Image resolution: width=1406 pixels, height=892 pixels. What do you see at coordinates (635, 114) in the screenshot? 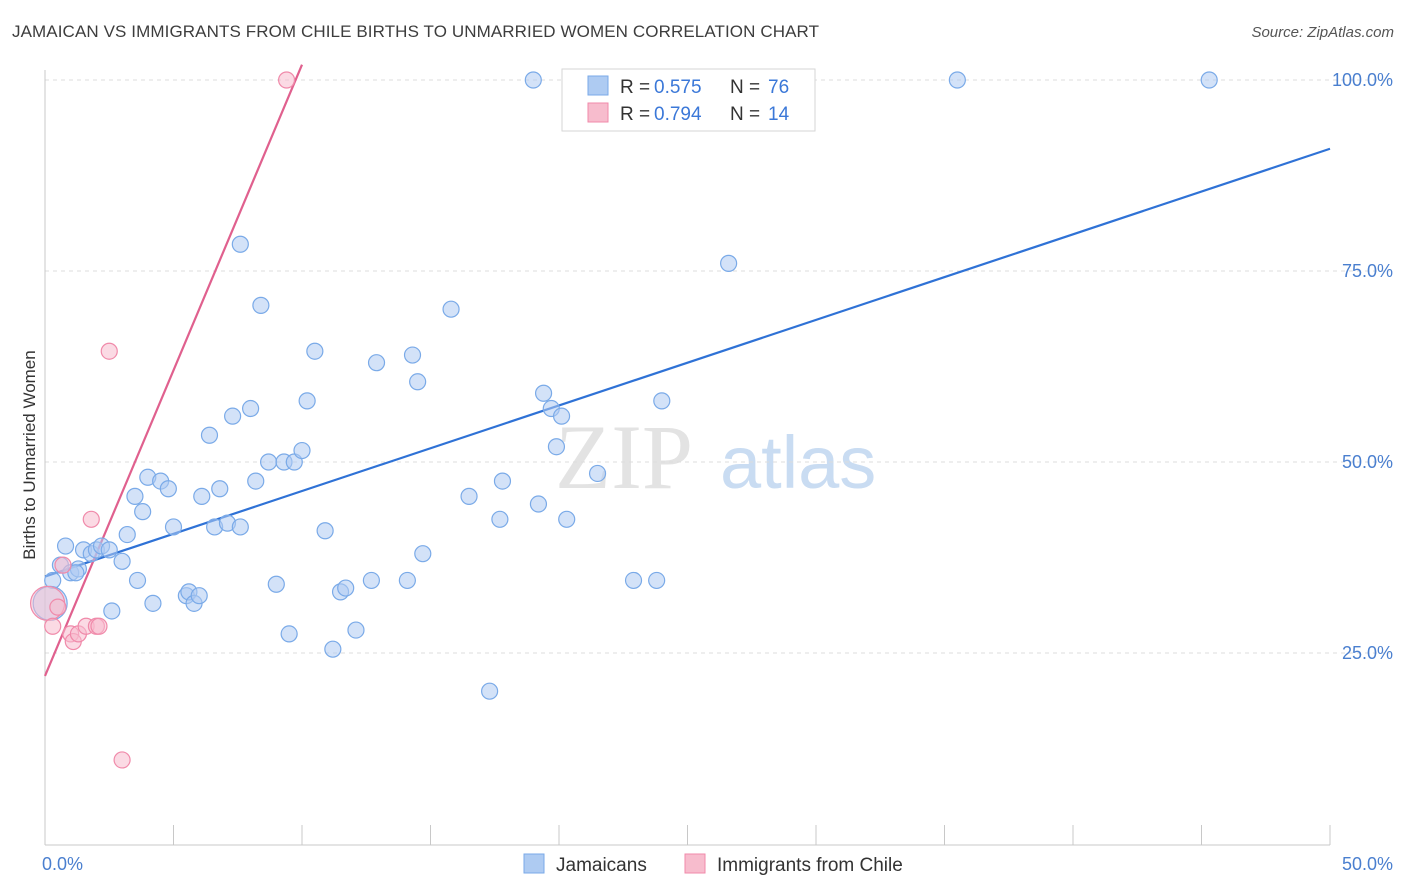
I see `legend-r-label-1: R =` at bounding box center [635, 114].